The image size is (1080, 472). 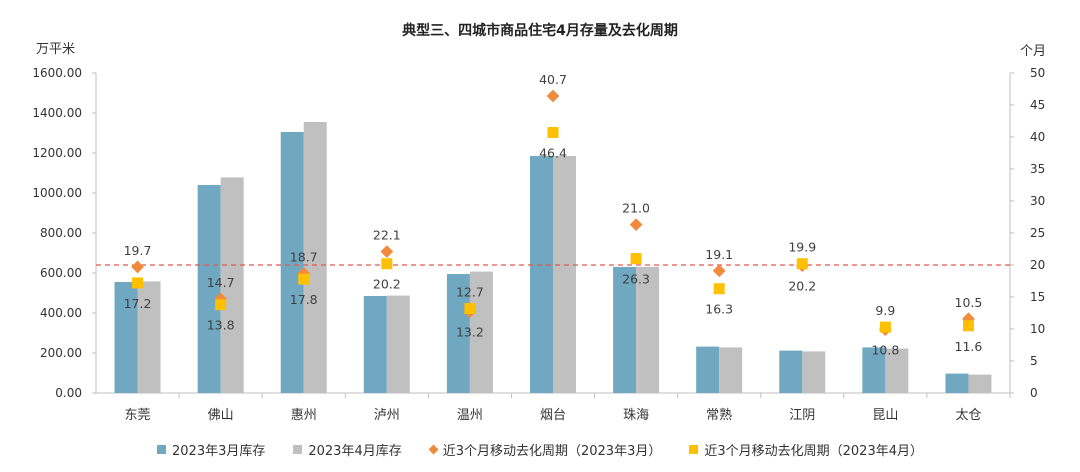 I want to click on y-left-tick-label: 200.00, so click(x=61, y=353).